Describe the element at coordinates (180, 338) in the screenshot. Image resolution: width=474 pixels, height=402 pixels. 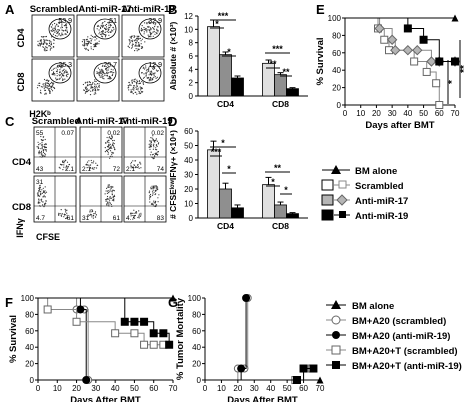
I see `y-axis-label: % Tumor Mortality` at that location.